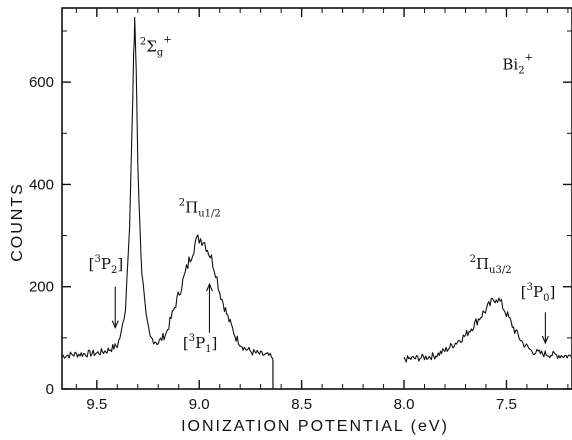  What do you see at coordinates (506, 404) in the screenshot?
I see `x-tick-label: 7.5` at bounding box center [506, 404].